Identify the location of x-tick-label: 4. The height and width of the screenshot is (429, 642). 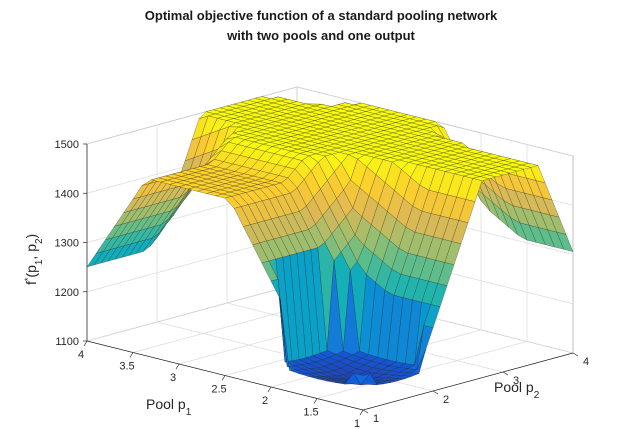
(81, 355).